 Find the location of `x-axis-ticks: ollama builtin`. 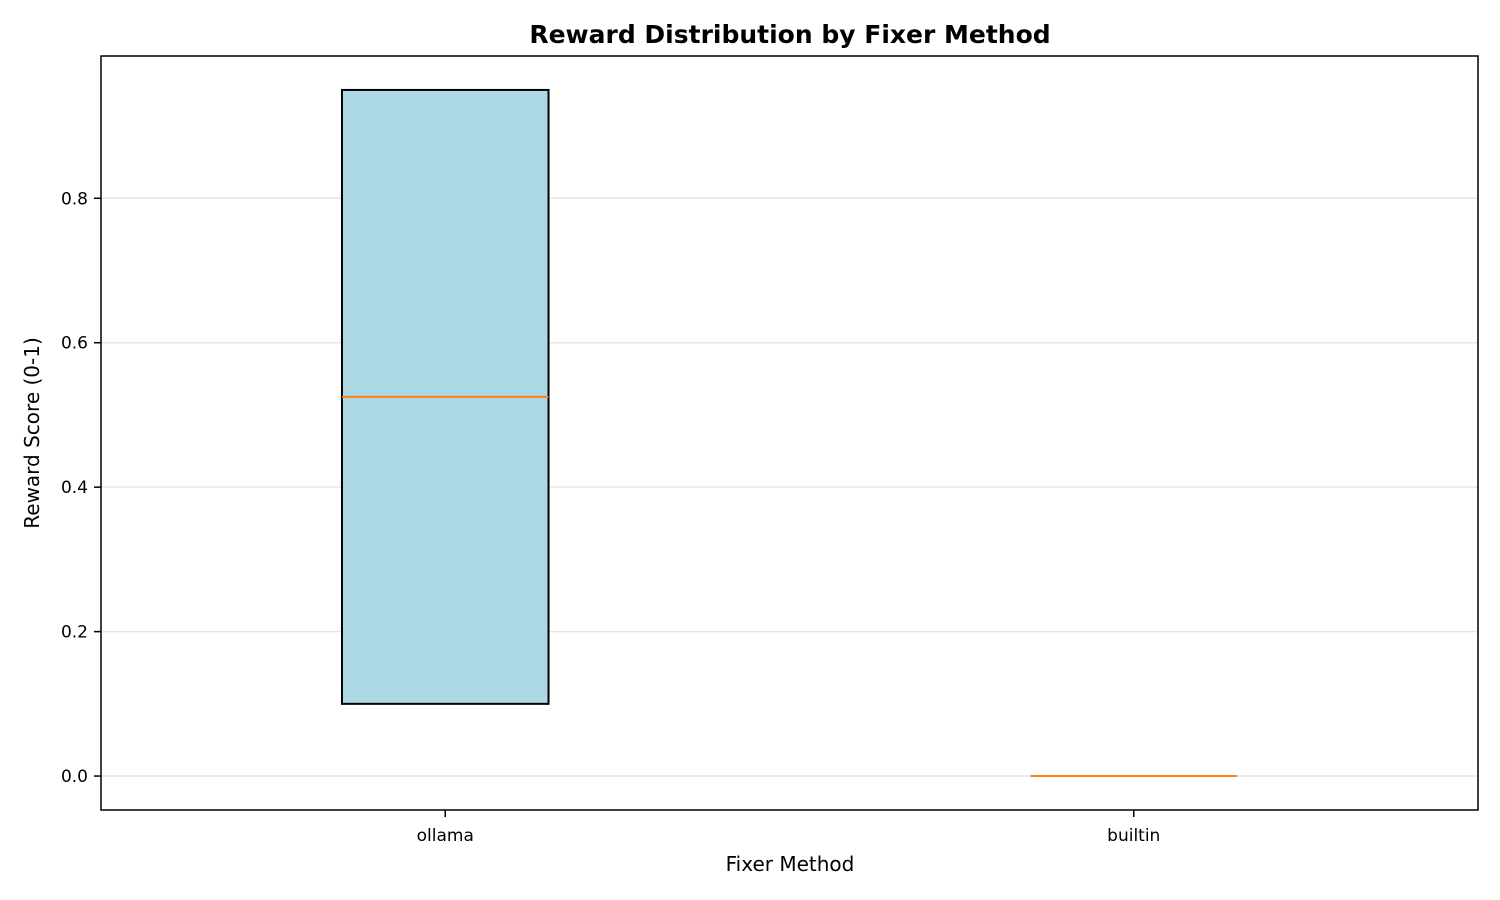

x-axis-ticks: ollama builtin is located at coordinates (788, 828).